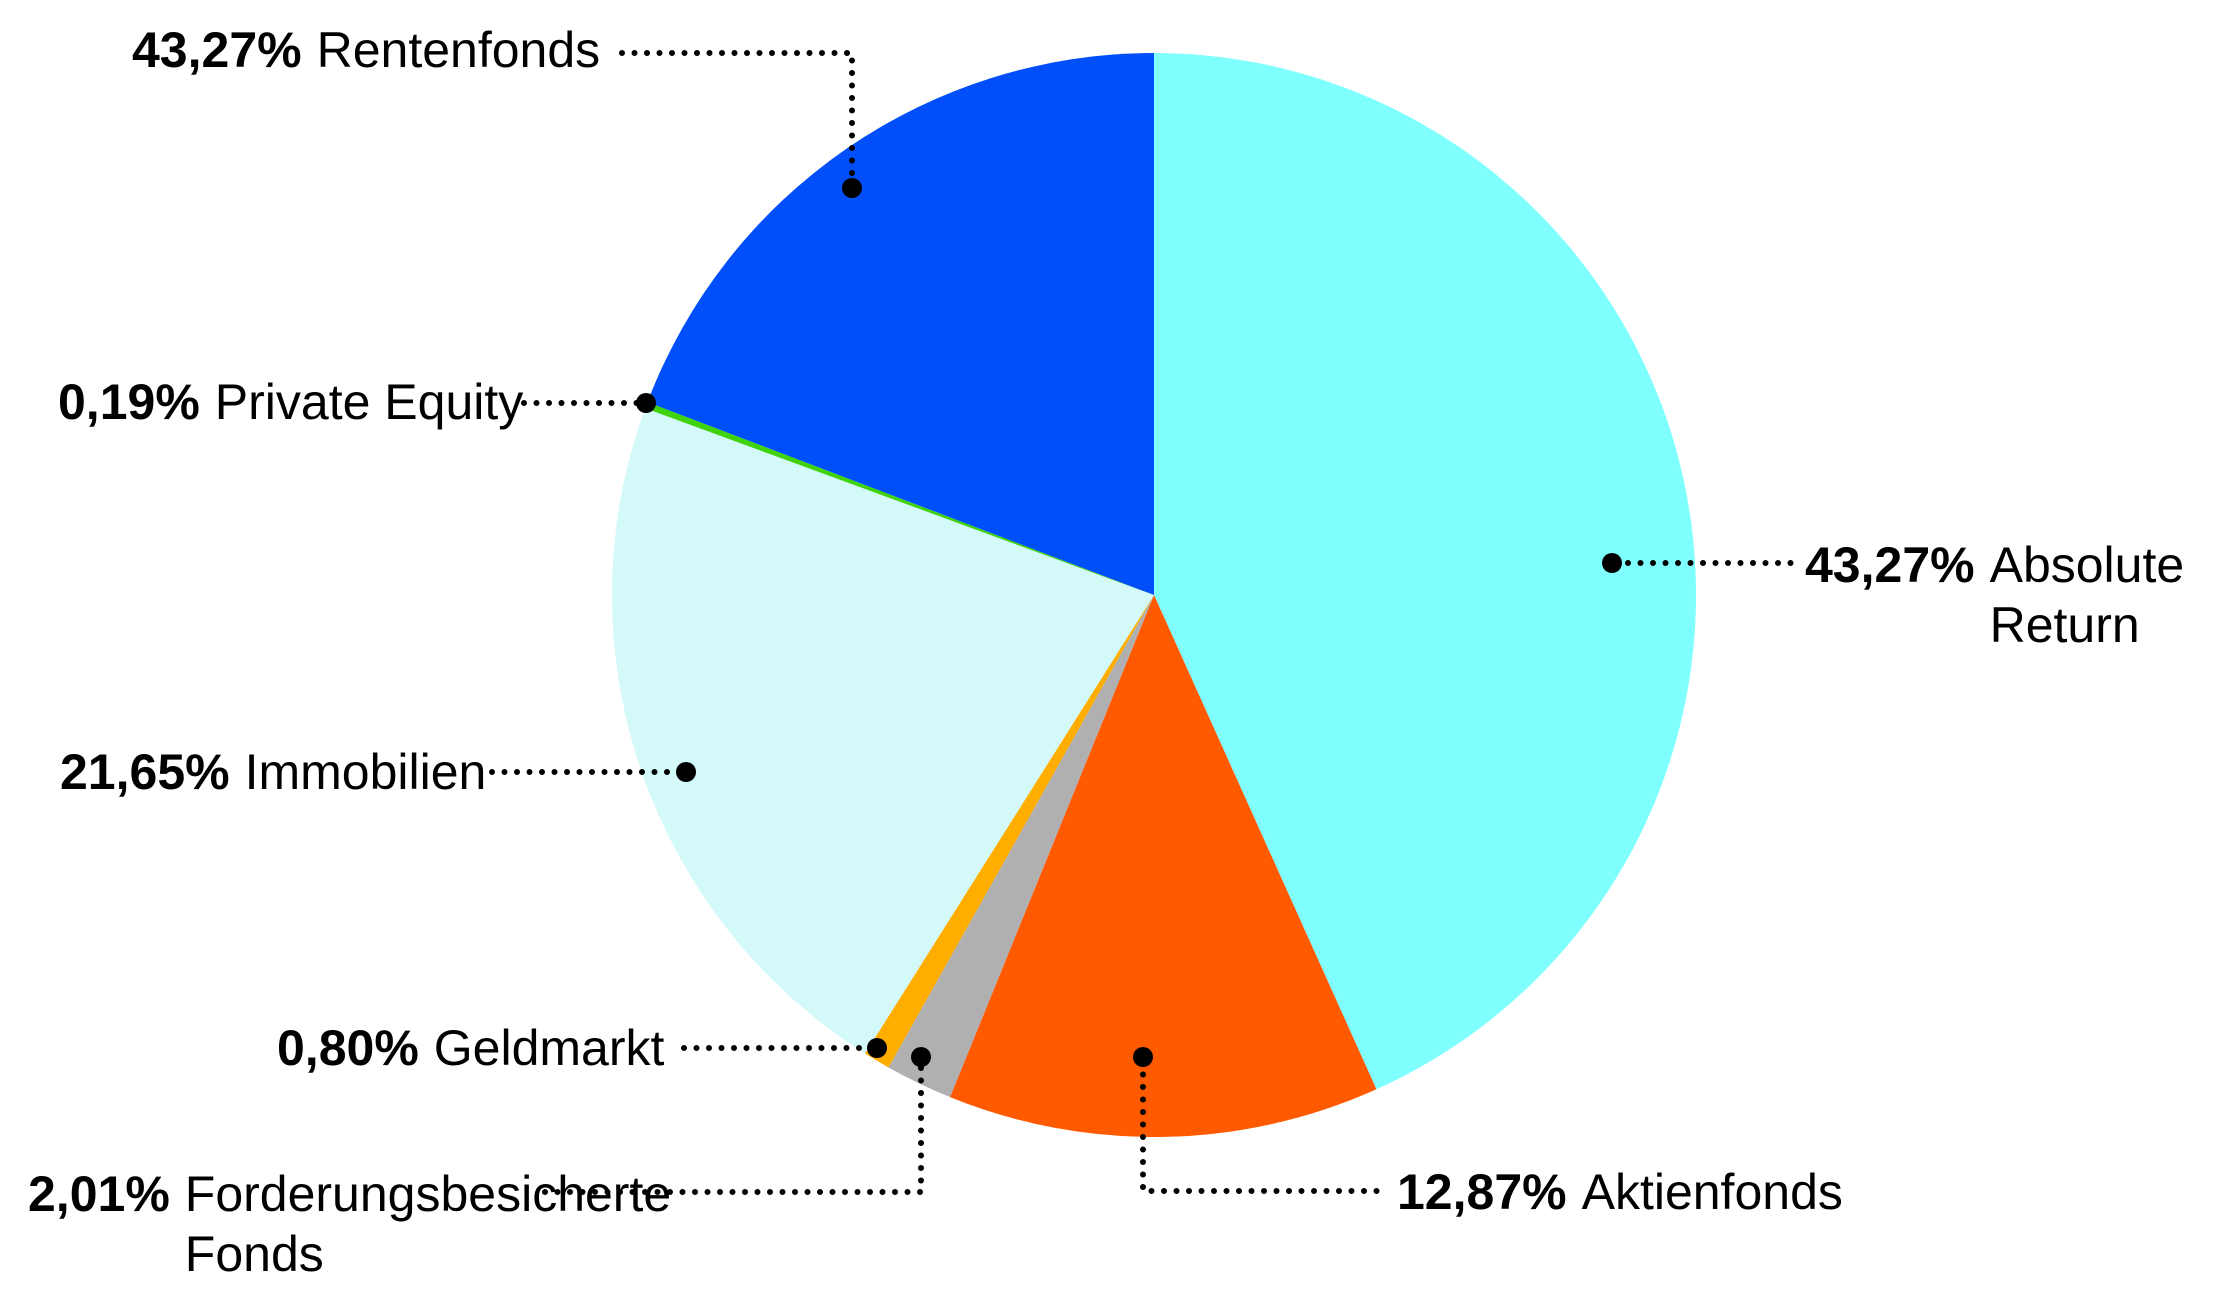 Image resolution: width=2213 pixels, height=1292 pixels. Describe the element at coordinates (1143, 1057) in the screenshot. I see `anchor-dot-aktienfonds` at that location.